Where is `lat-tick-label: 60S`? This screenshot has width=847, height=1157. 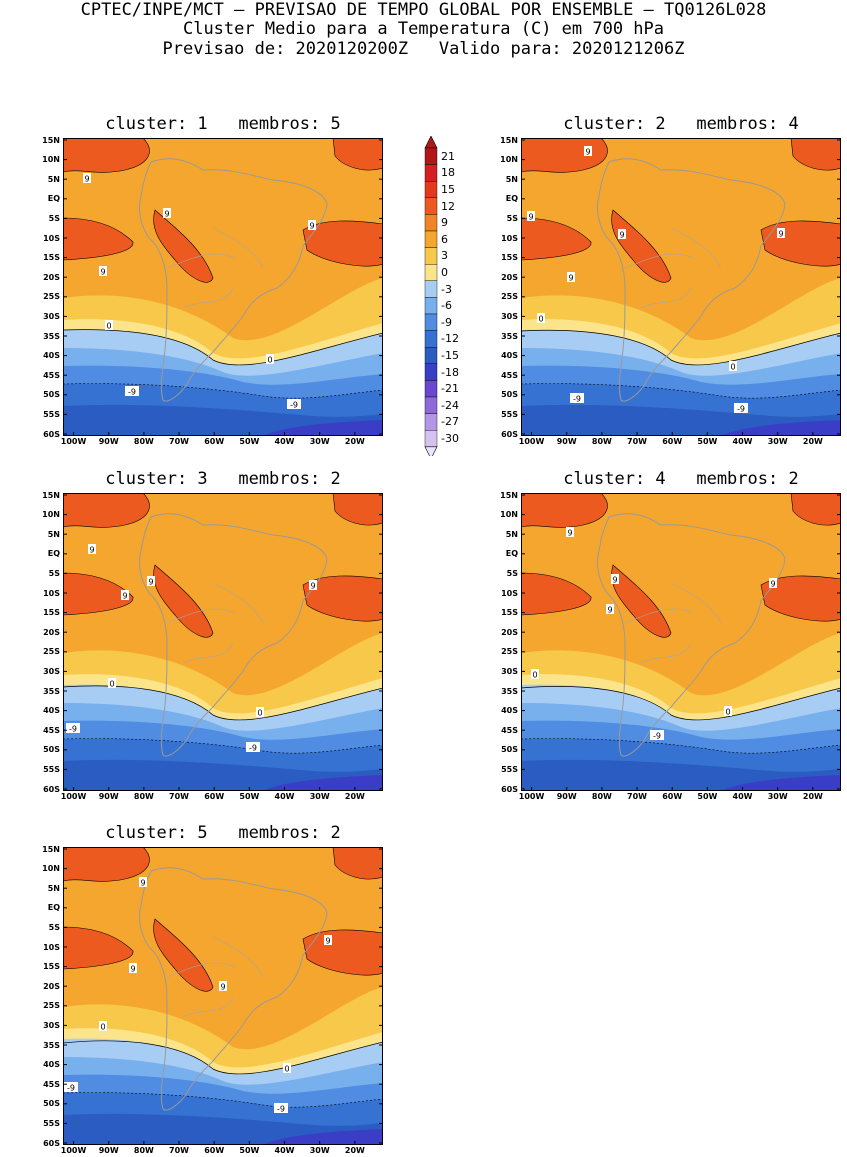 lat-tick-label: 60S is located at coordinates (51, 789).